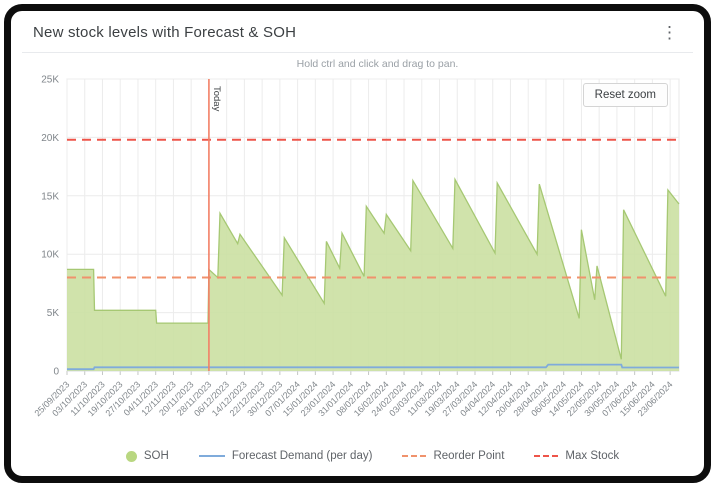  I want to click on forecast-line-swatch-icon, so click(211, 456).